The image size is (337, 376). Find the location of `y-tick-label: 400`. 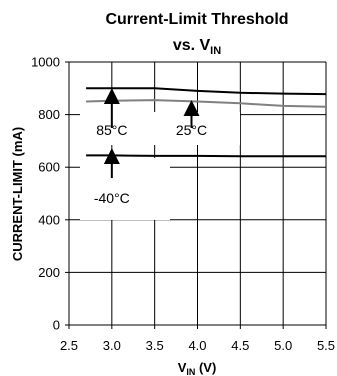

y-tick-label: 400 is located at coordinates (49, 219).